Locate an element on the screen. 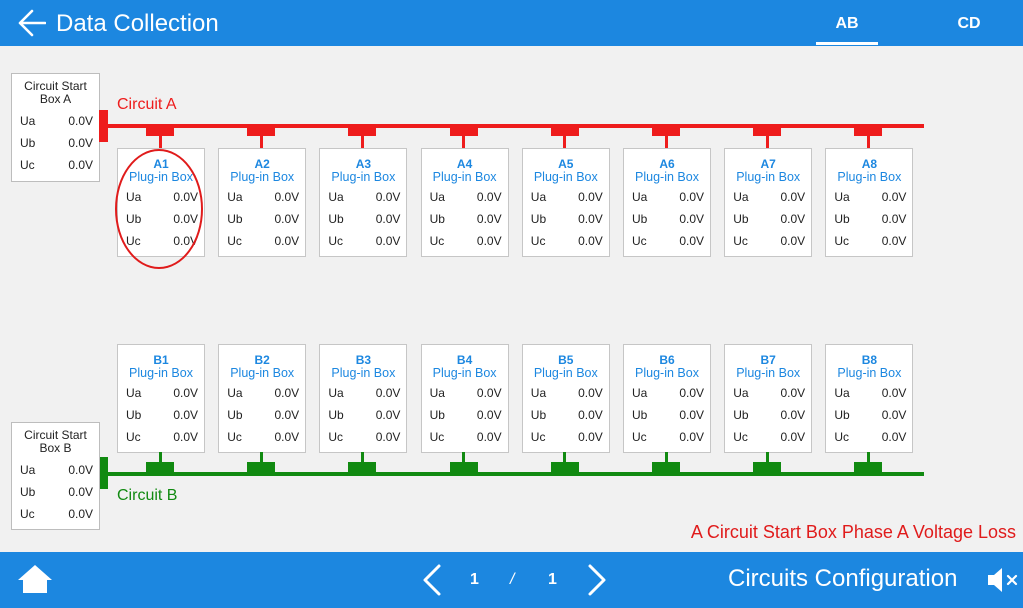 This screenshot has height=608, width=1023. plugin-box-b1: B1 Plug-in Box Ua 0.0V Ub 0.0V Uc 0.0V is located at coordinates (161, 398).